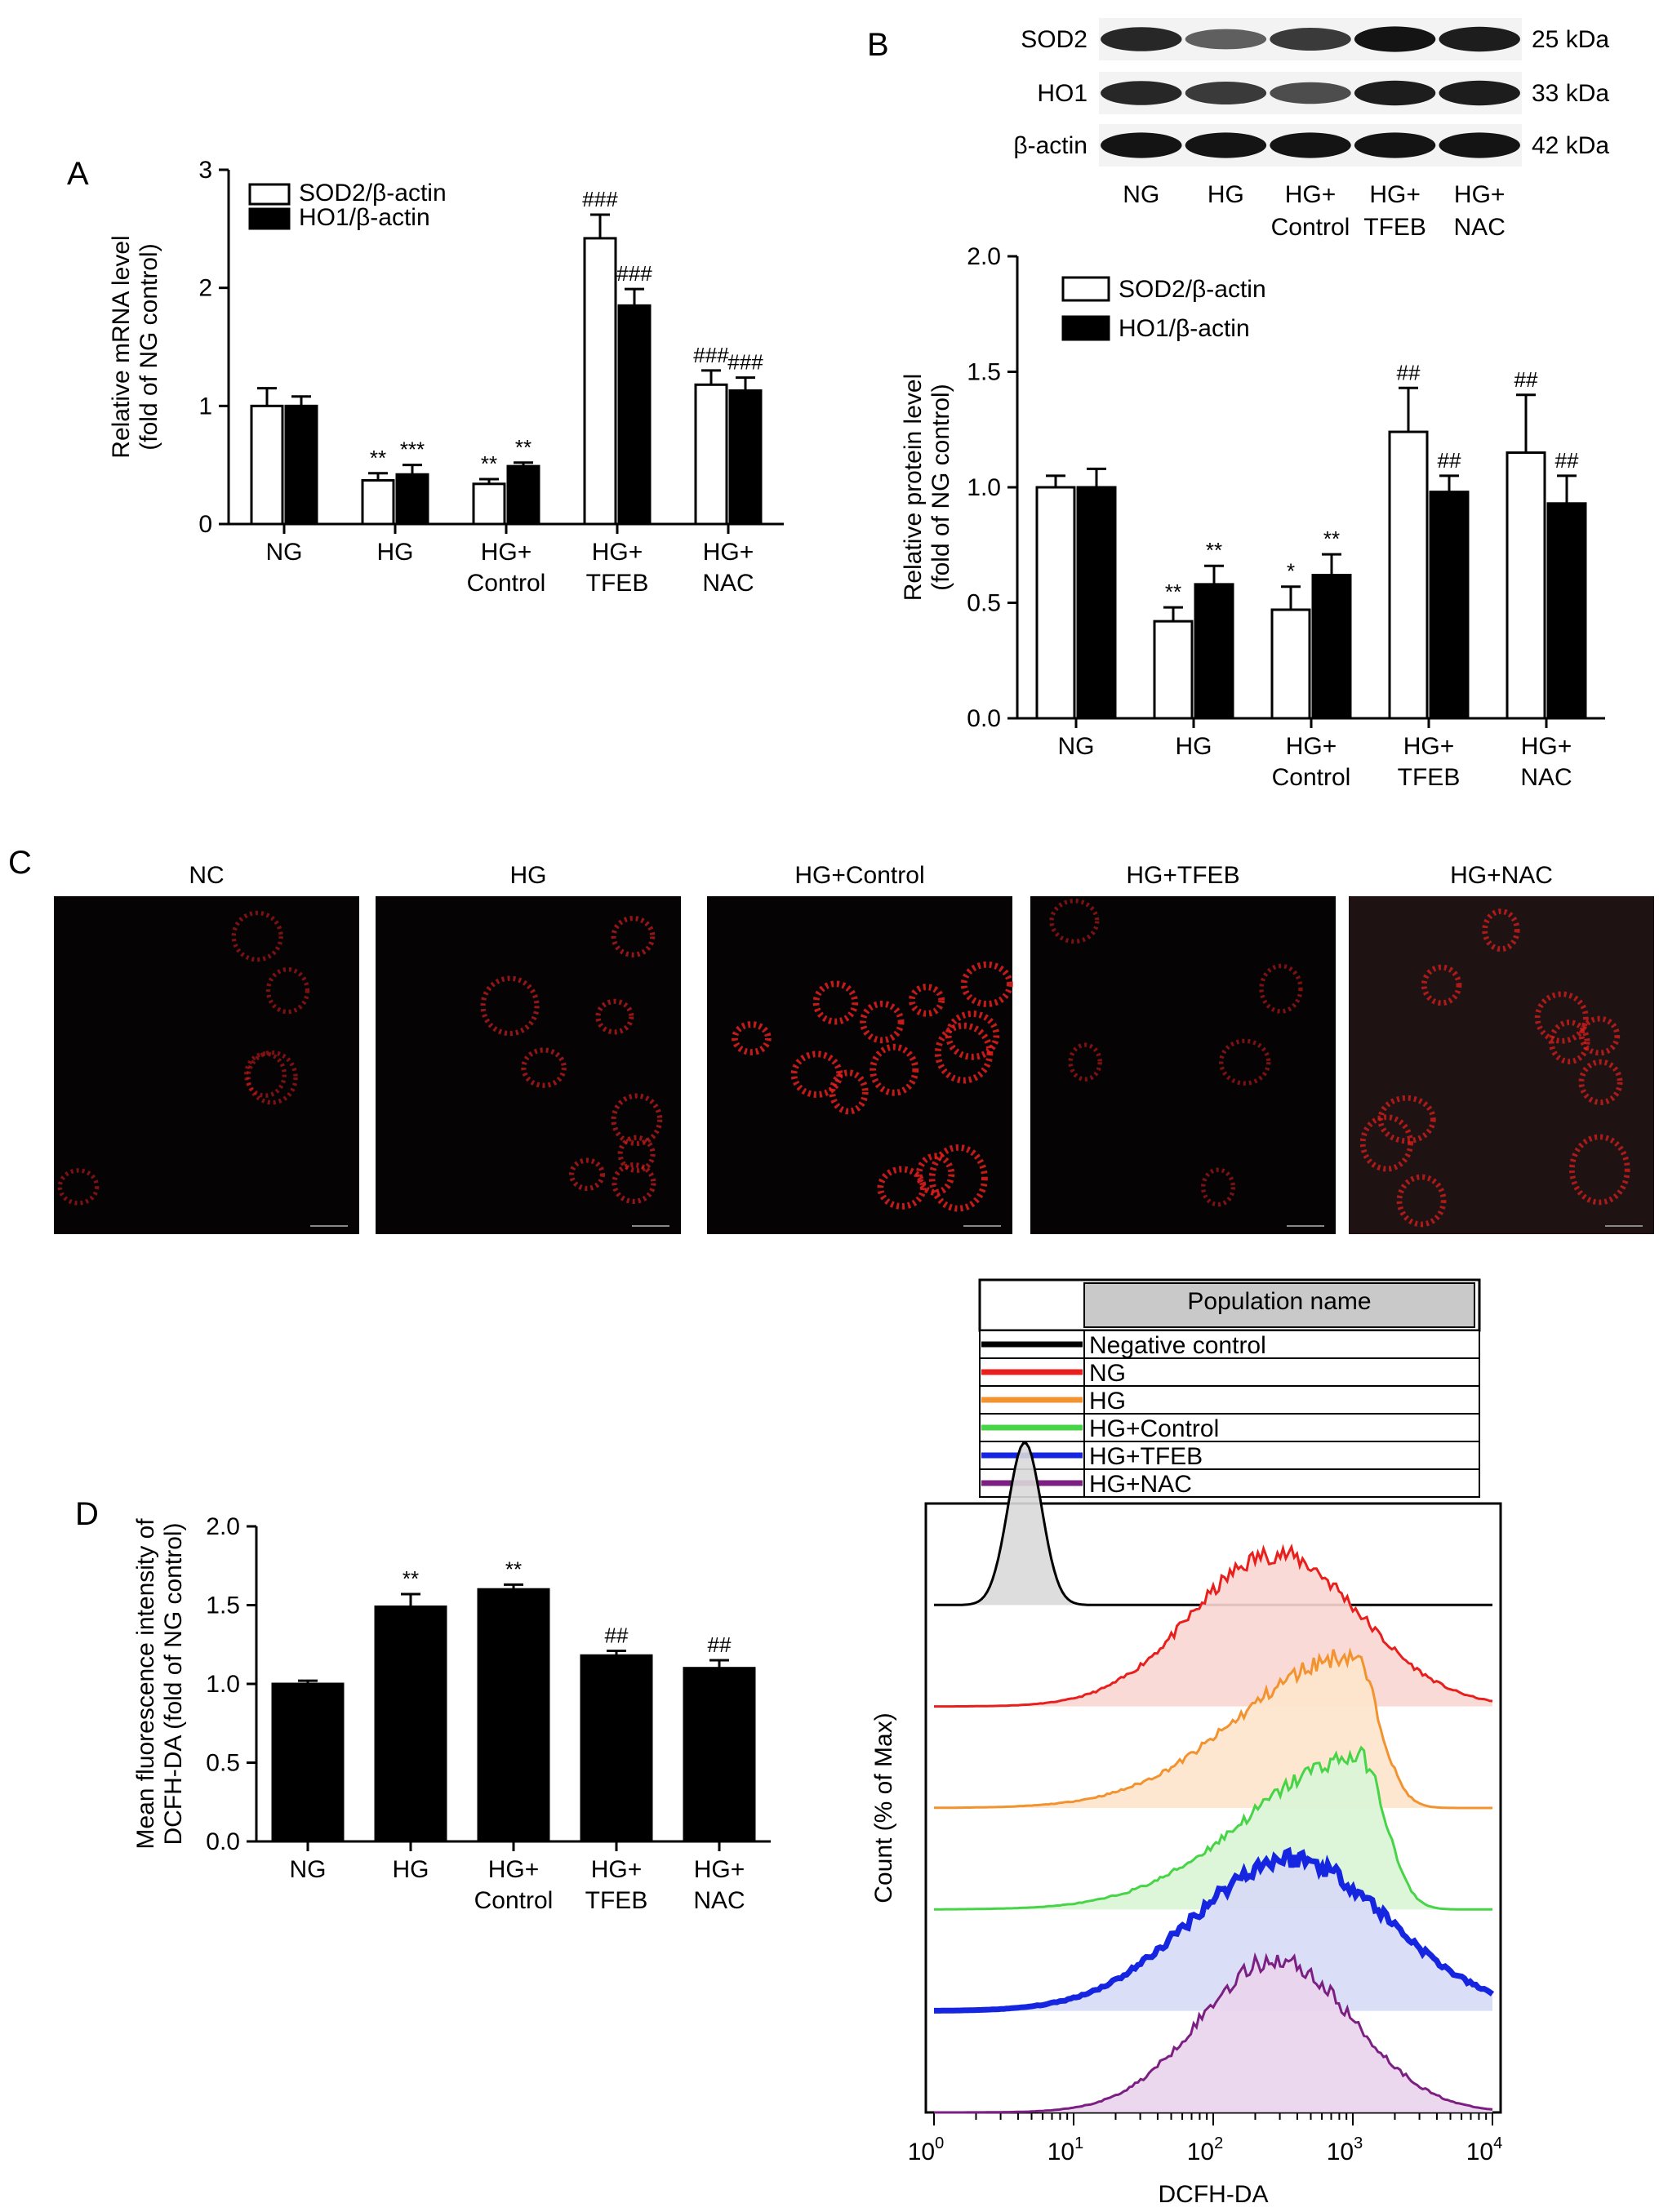 The image size is (1659, 2212). Describe the element at coordinates (205, 406) in the screenshot. I see `y-tick-label: 1` at that location.